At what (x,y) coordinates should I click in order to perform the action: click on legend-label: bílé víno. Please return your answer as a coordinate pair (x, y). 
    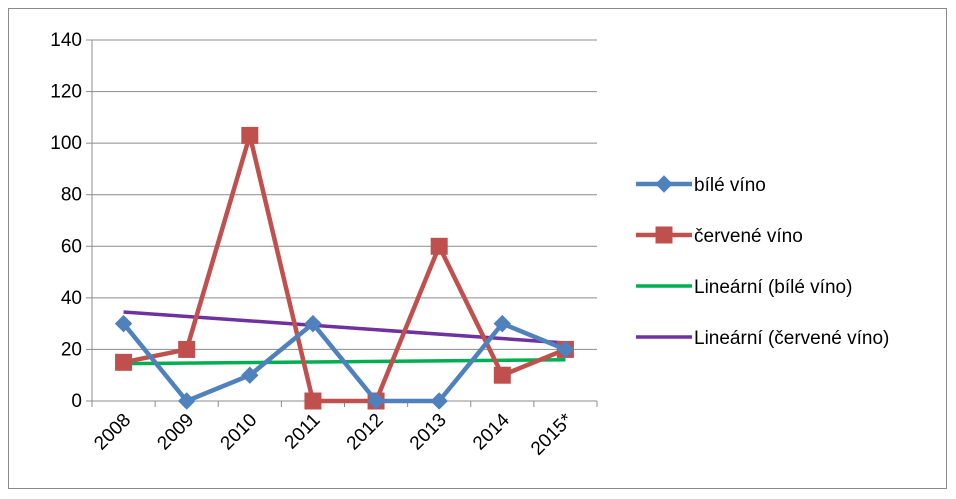
    Looking at the image, I should click on (730, 185).